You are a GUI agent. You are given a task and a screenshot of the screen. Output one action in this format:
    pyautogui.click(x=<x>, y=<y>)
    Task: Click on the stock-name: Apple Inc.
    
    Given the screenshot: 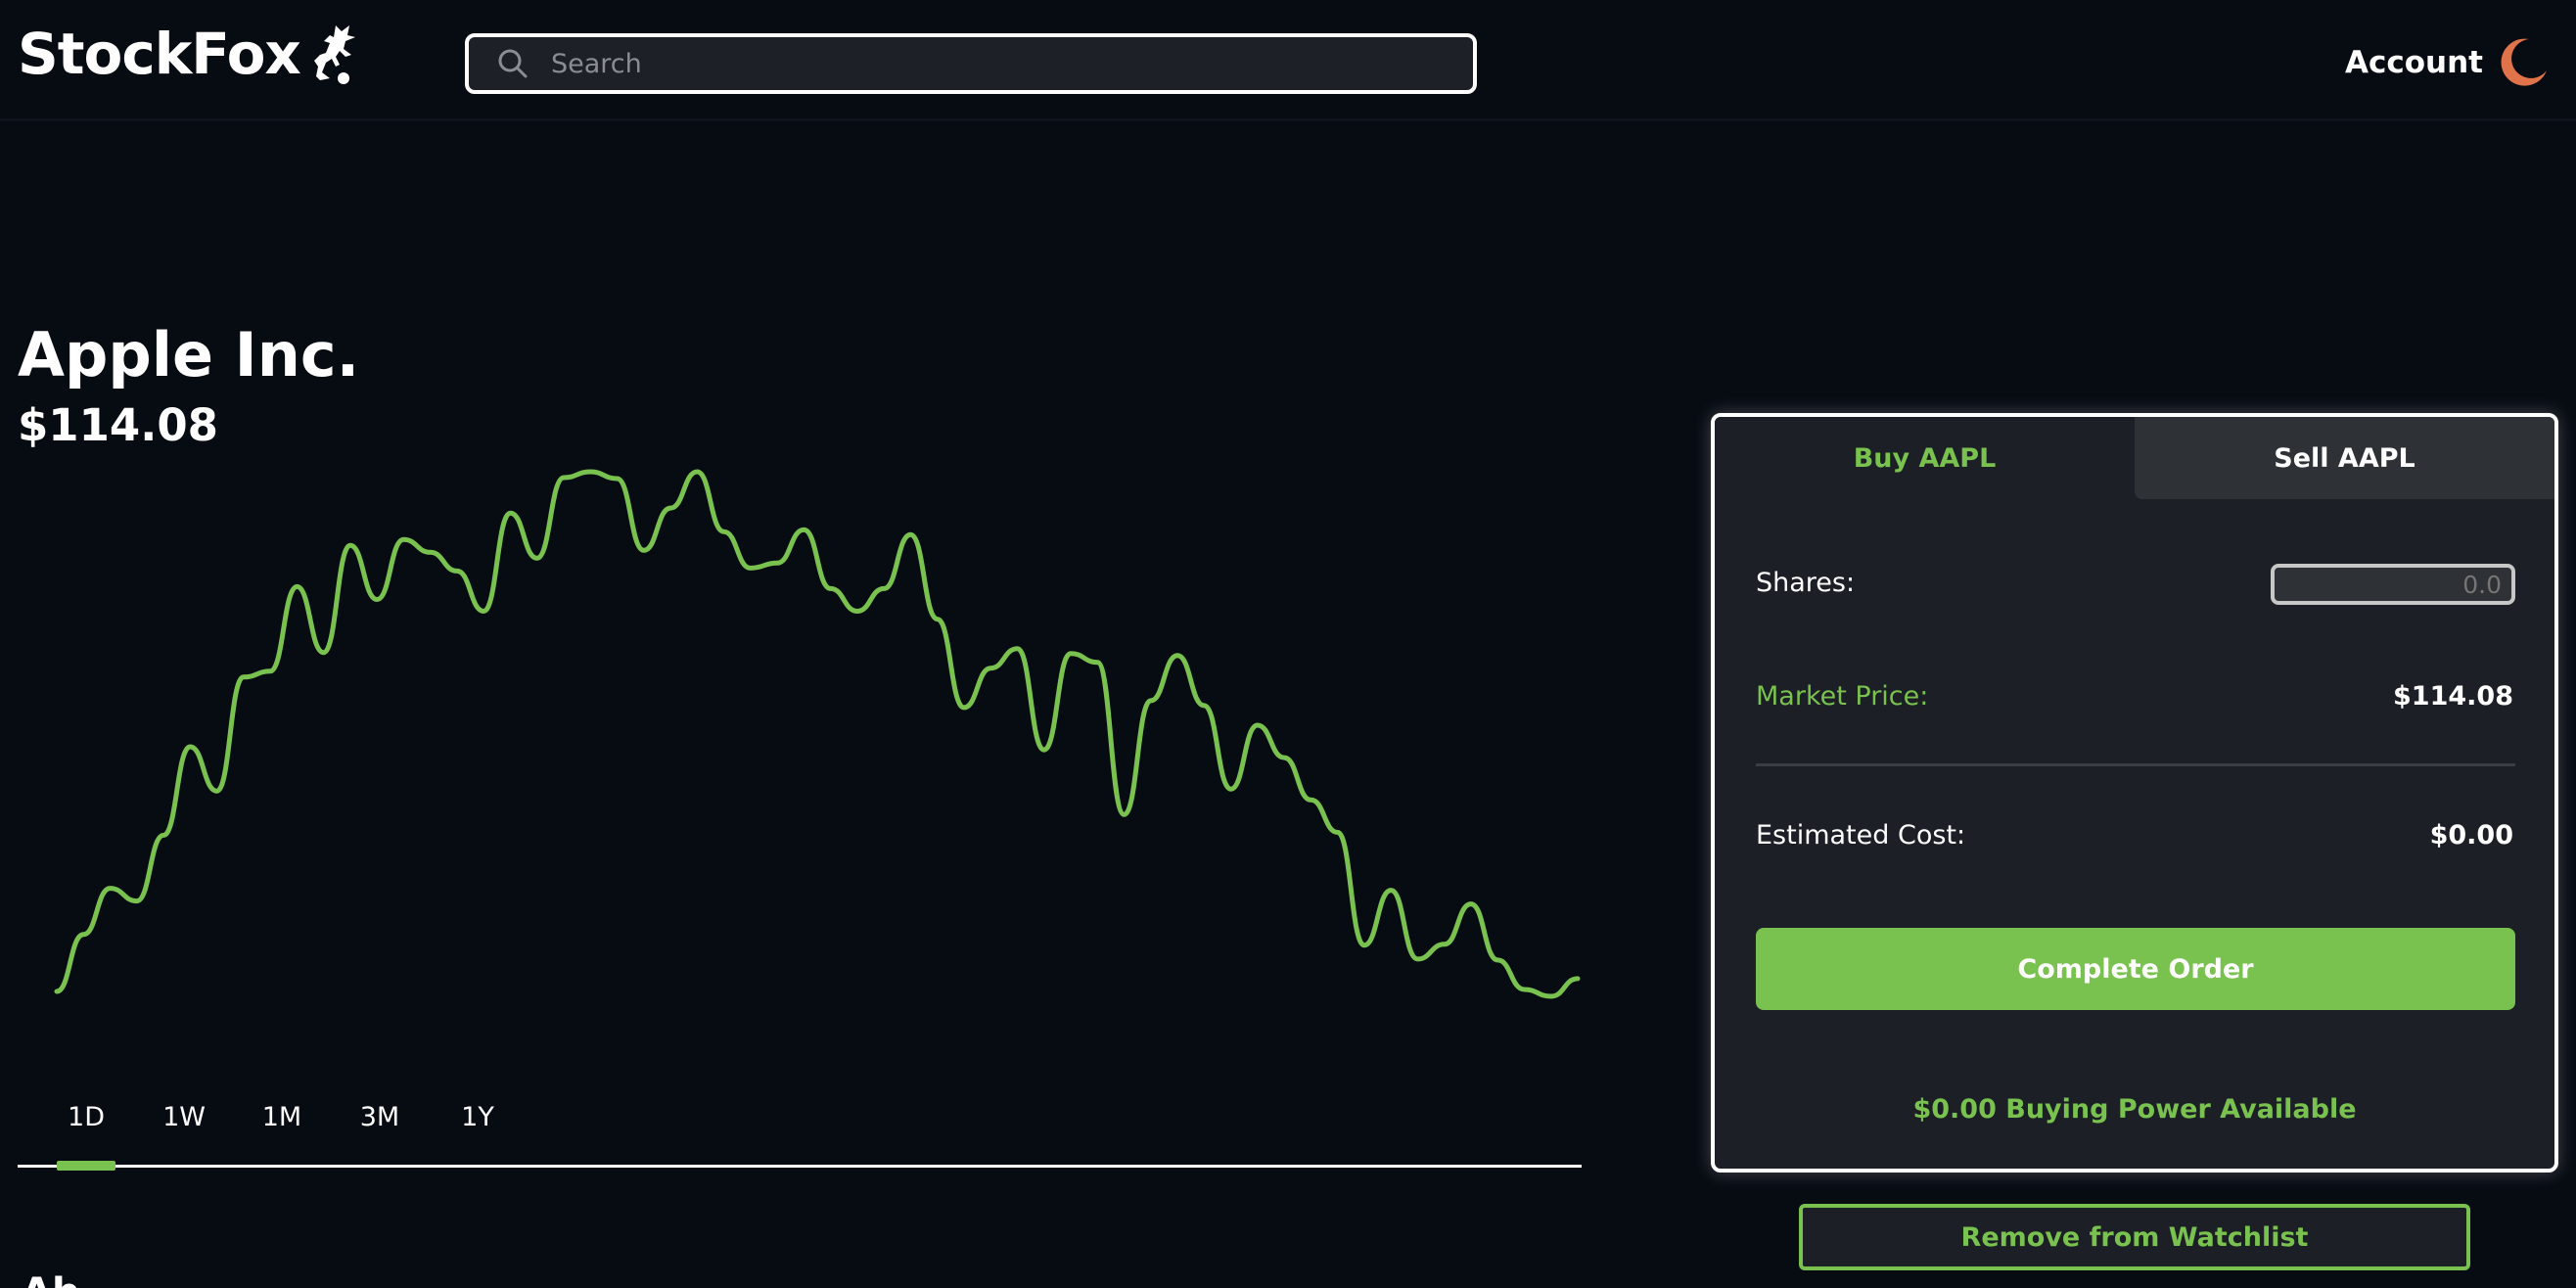 What is the action you would take?
    pyautogui.click(x=189, y=355)
    